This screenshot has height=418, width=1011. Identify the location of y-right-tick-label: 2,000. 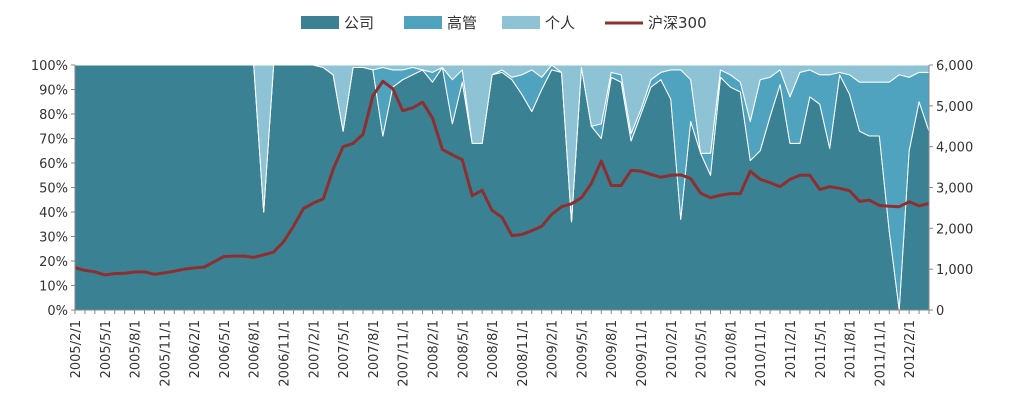
(954, 229).